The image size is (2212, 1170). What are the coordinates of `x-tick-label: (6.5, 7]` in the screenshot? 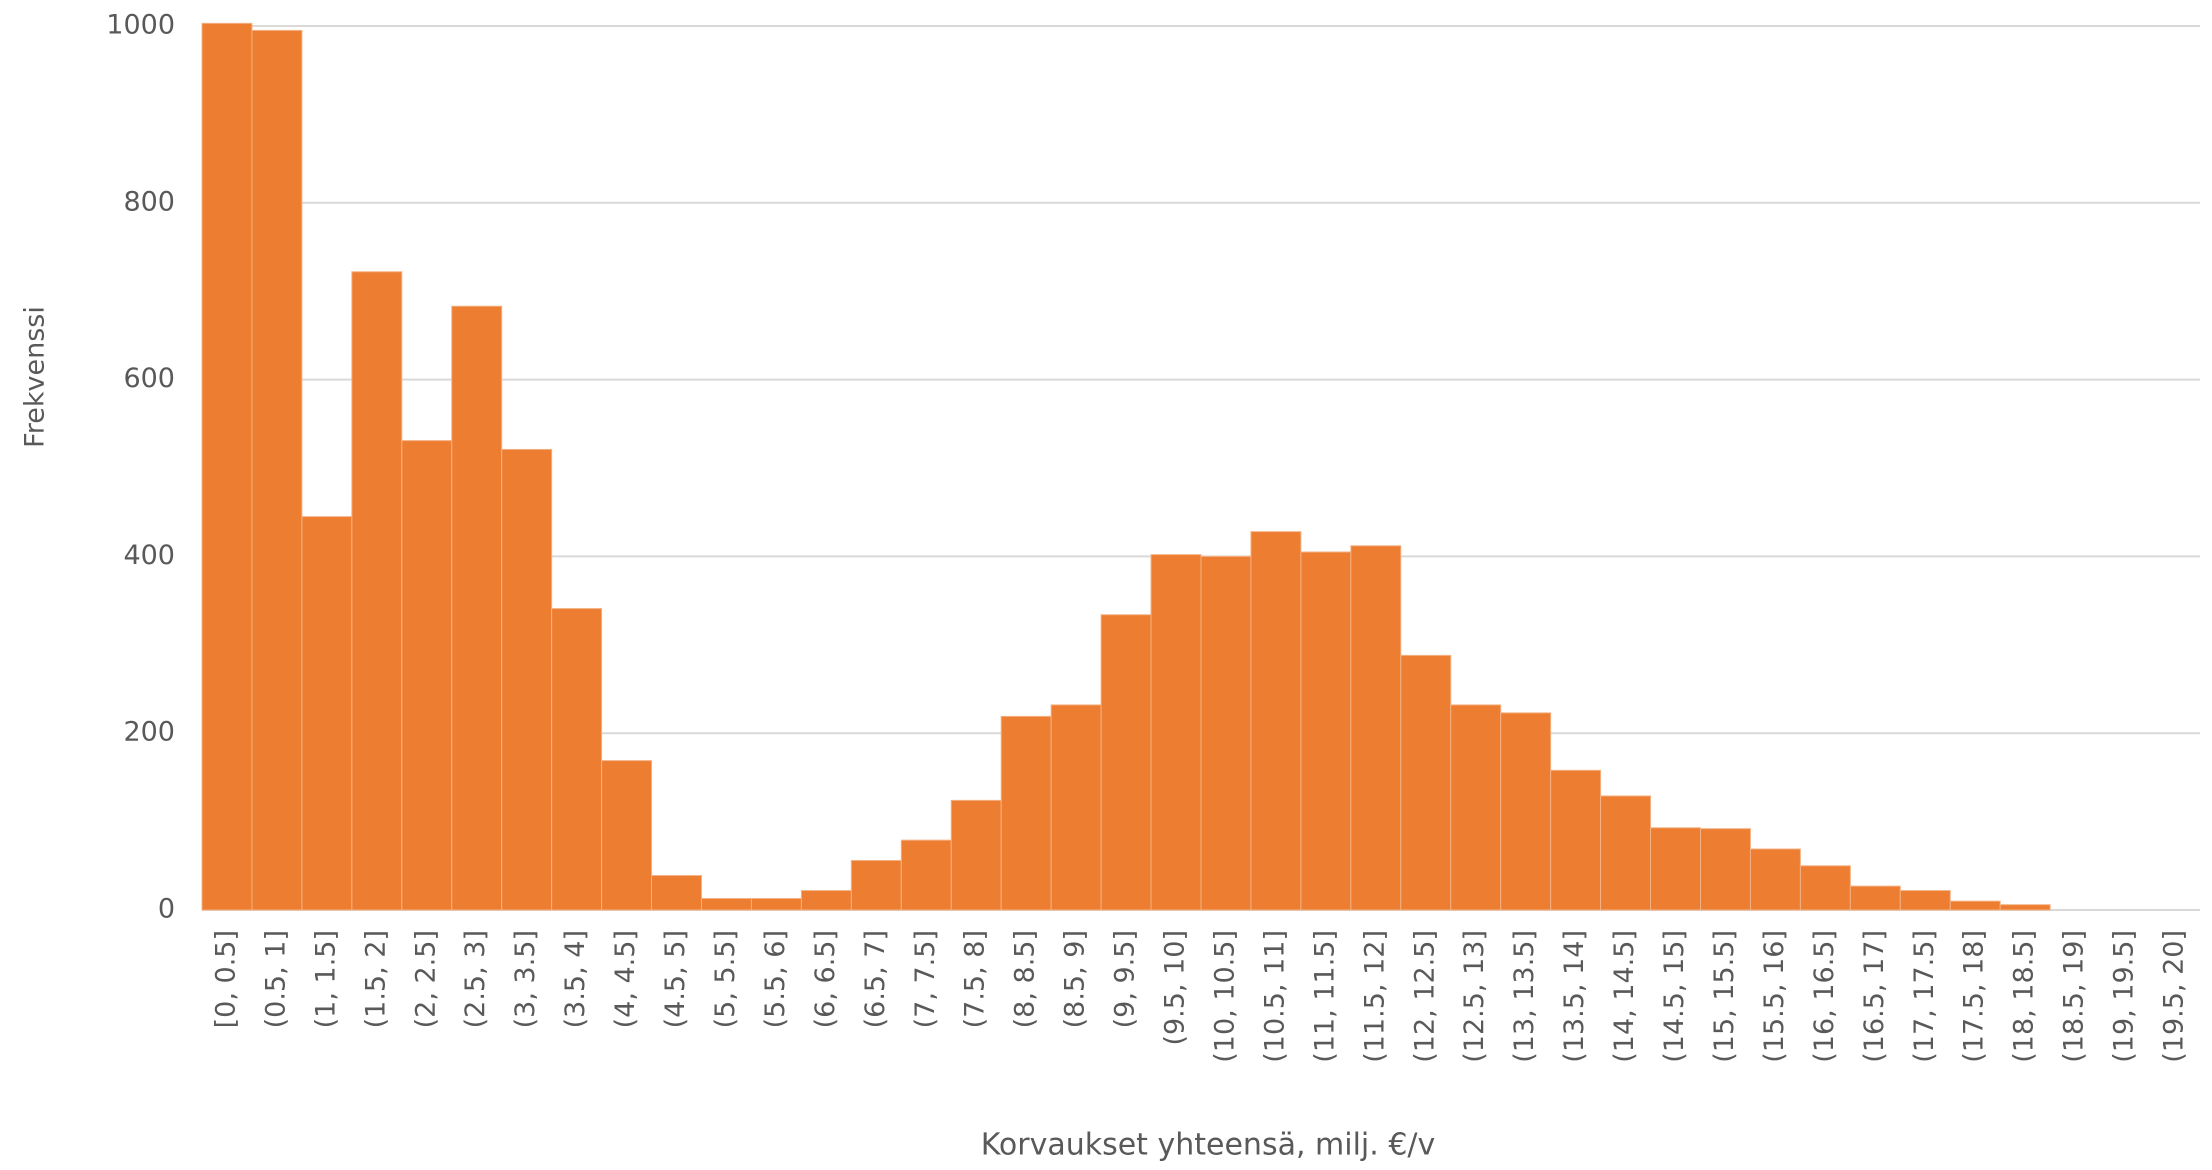 It's located at (875, 979).